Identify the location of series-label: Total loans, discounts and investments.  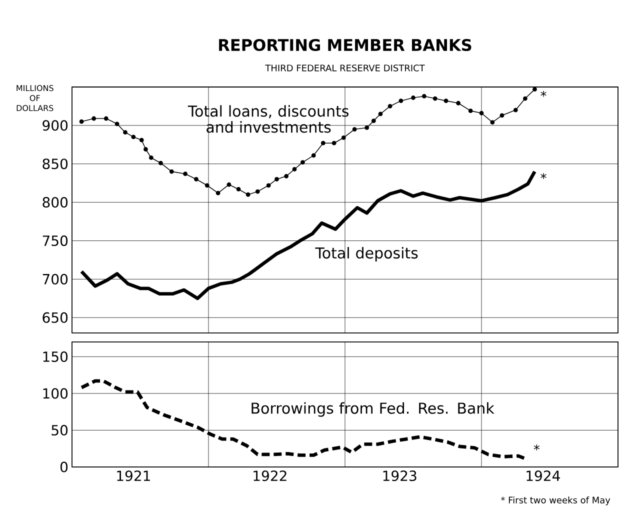
(268, 119).